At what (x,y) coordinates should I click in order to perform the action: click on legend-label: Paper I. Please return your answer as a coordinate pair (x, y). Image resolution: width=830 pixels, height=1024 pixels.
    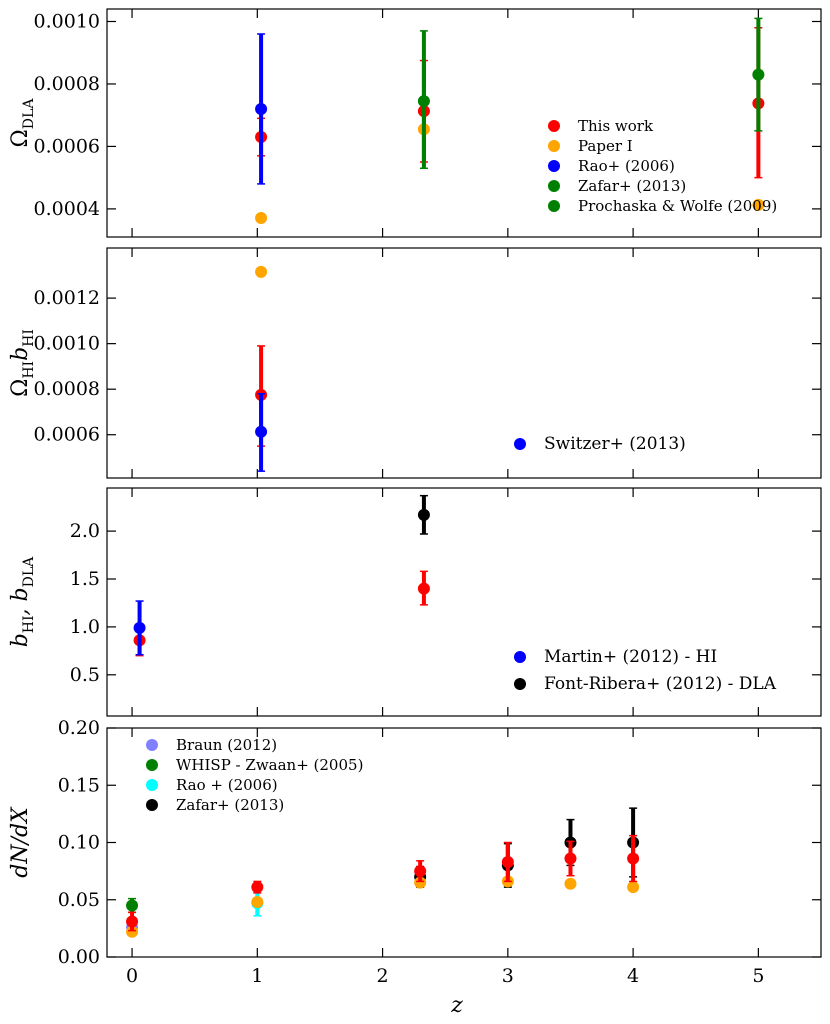
    Looking at the image, I should click on (605, 146).